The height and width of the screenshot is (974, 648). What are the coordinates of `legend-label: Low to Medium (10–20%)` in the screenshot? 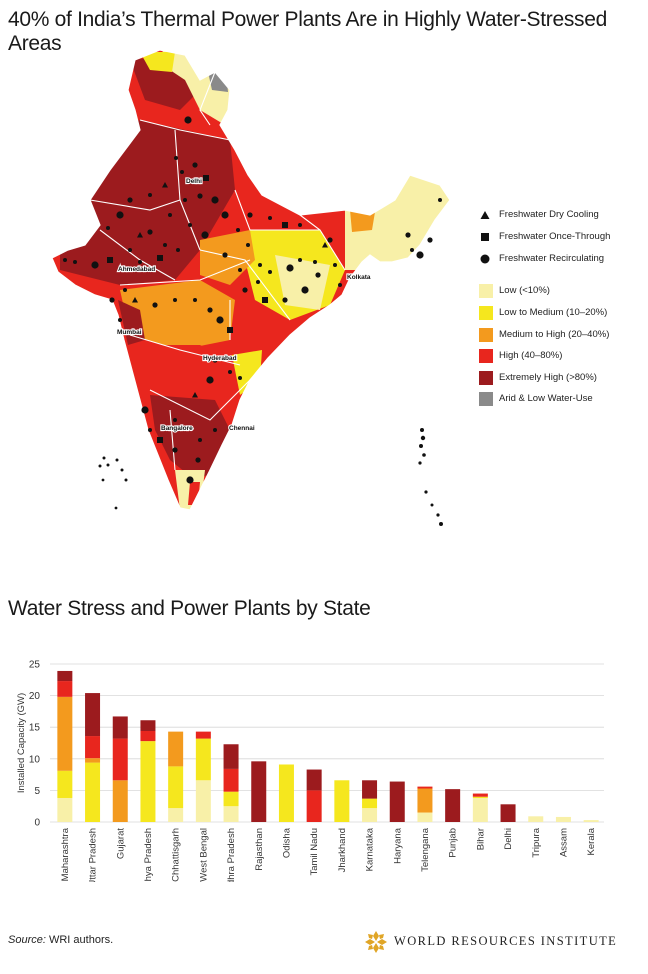 It's located at (553, 312).